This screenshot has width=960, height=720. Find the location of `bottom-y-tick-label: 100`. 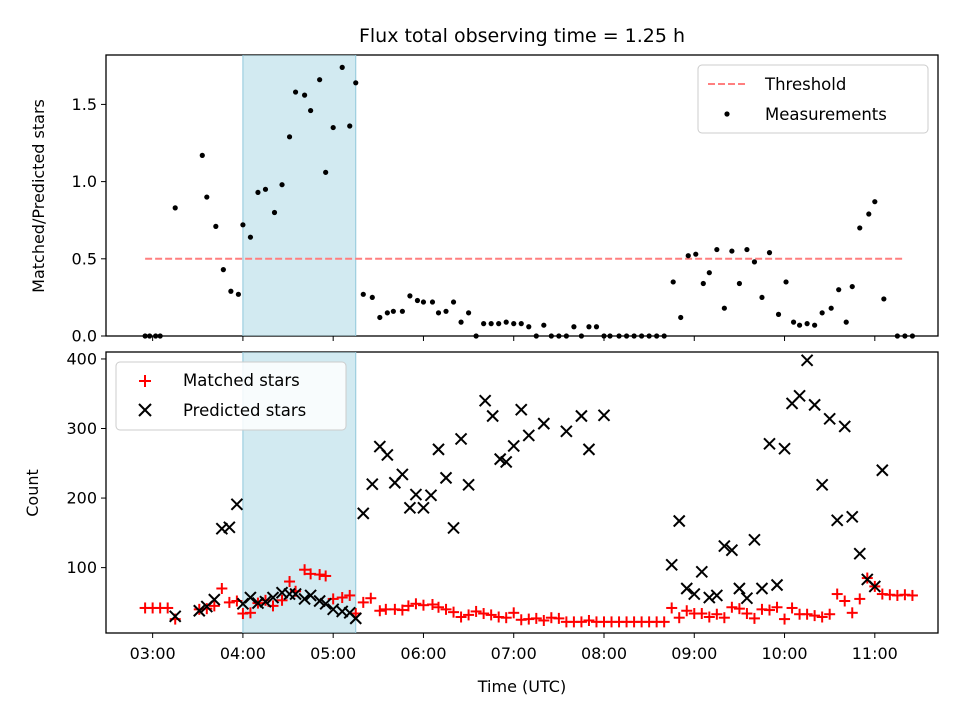

bottom-y-tick-label: 100 is located at coordinates (81, 567).